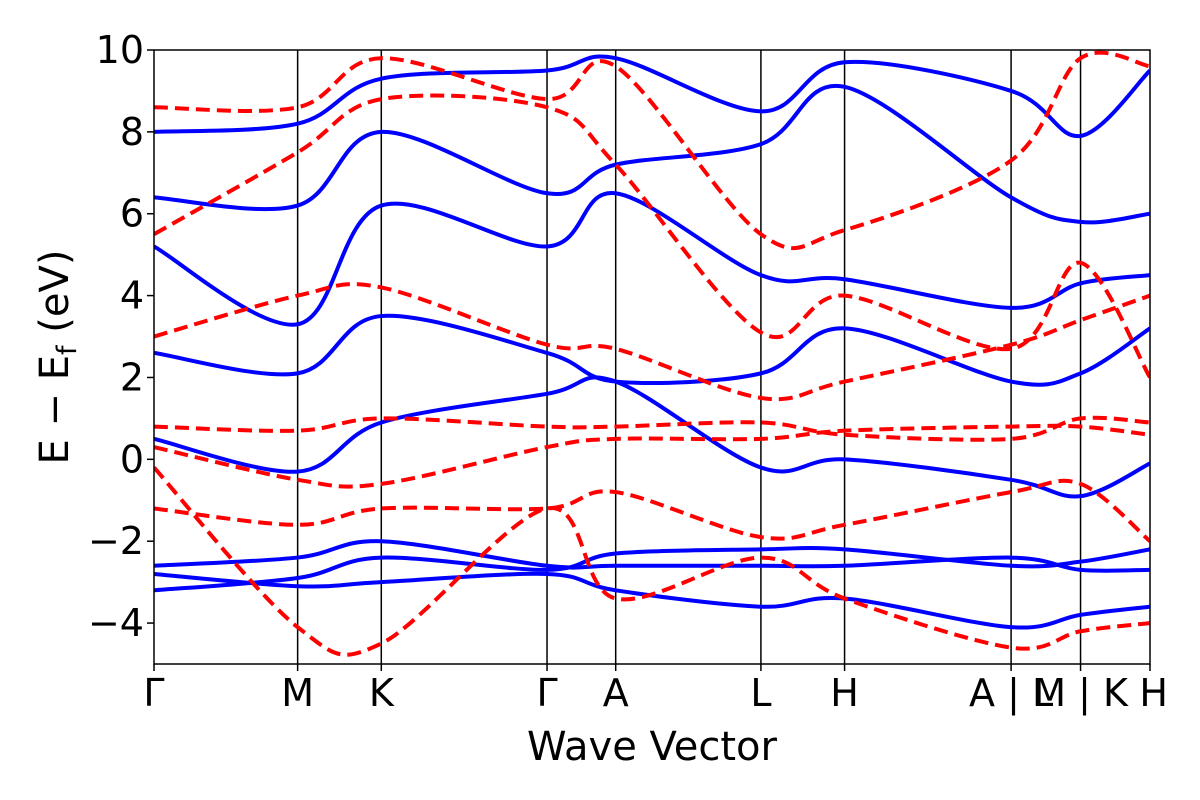  Describe the element at coordinates (382, 693) in the screenshot. I see `x-tick-label: K` at that location.